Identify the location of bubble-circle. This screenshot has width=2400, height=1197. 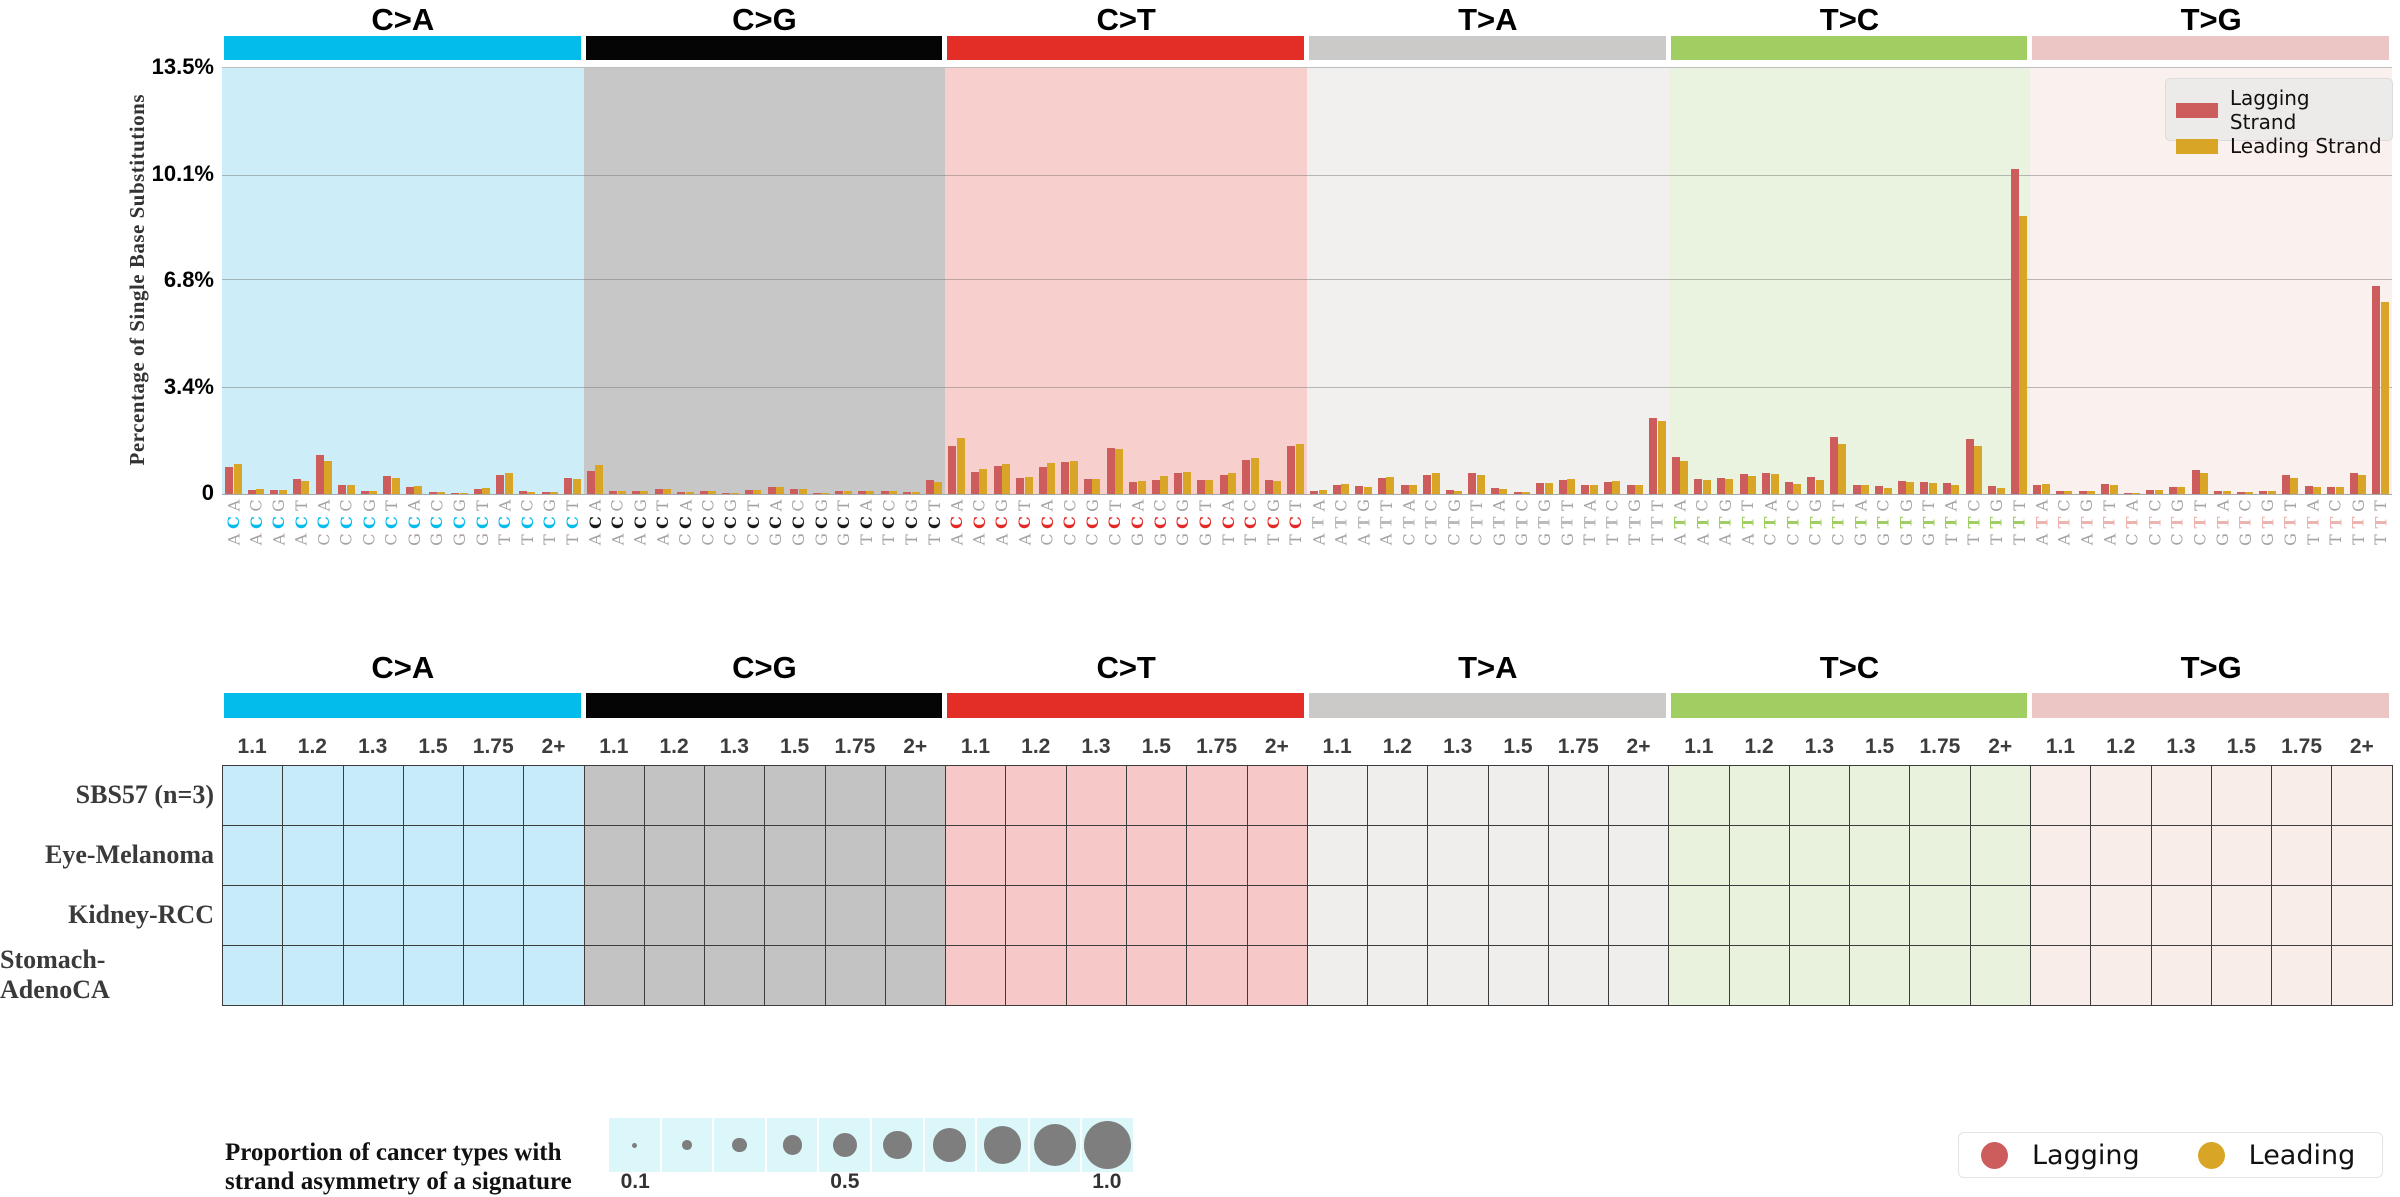
(687, 1145).